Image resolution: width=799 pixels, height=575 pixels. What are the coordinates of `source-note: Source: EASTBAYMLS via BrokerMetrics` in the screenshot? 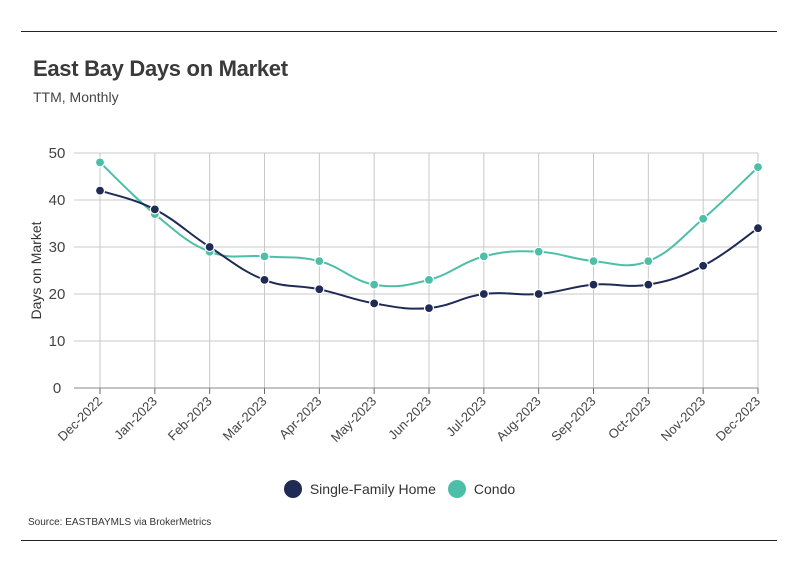 It's located at (120, 522).